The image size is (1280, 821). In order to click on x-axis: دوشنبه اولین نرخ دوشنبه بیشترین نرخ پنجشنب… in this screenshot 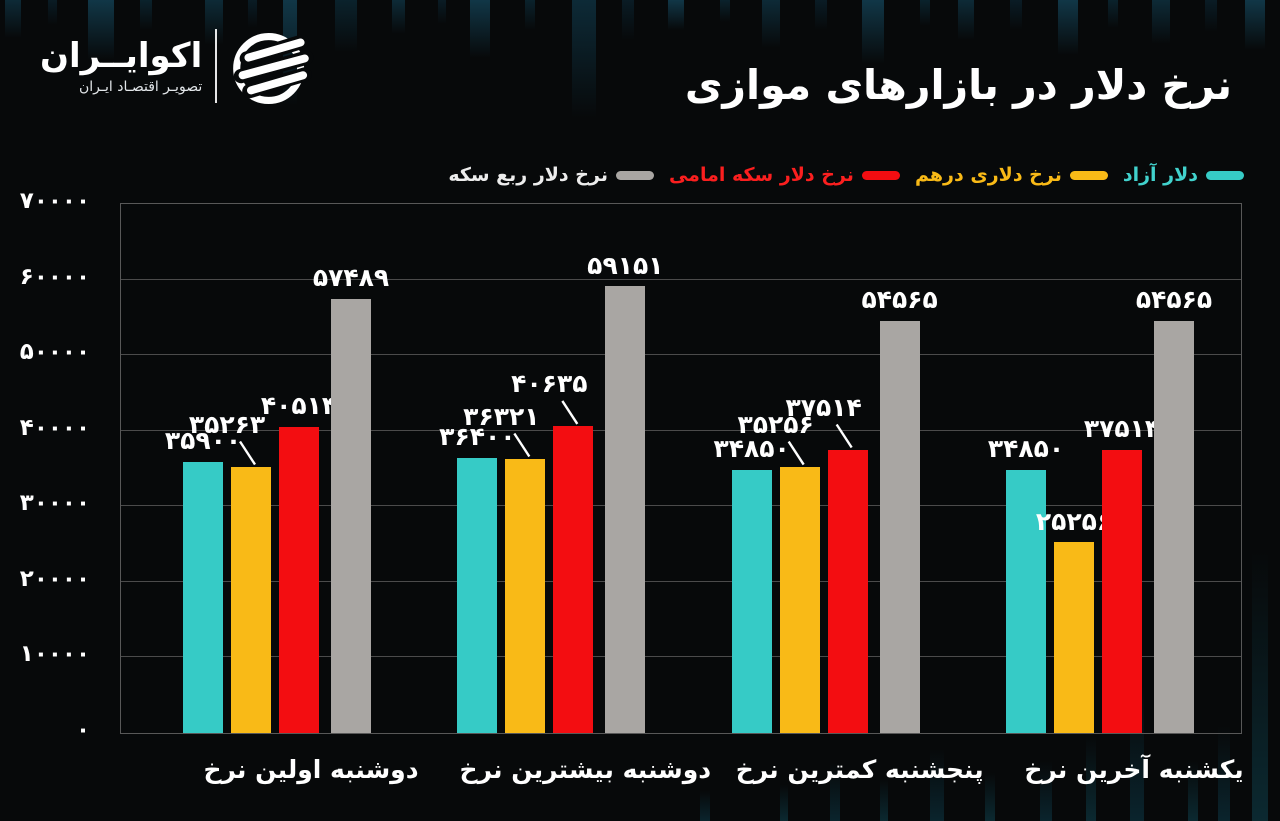, I will do `click(682, 777)`.